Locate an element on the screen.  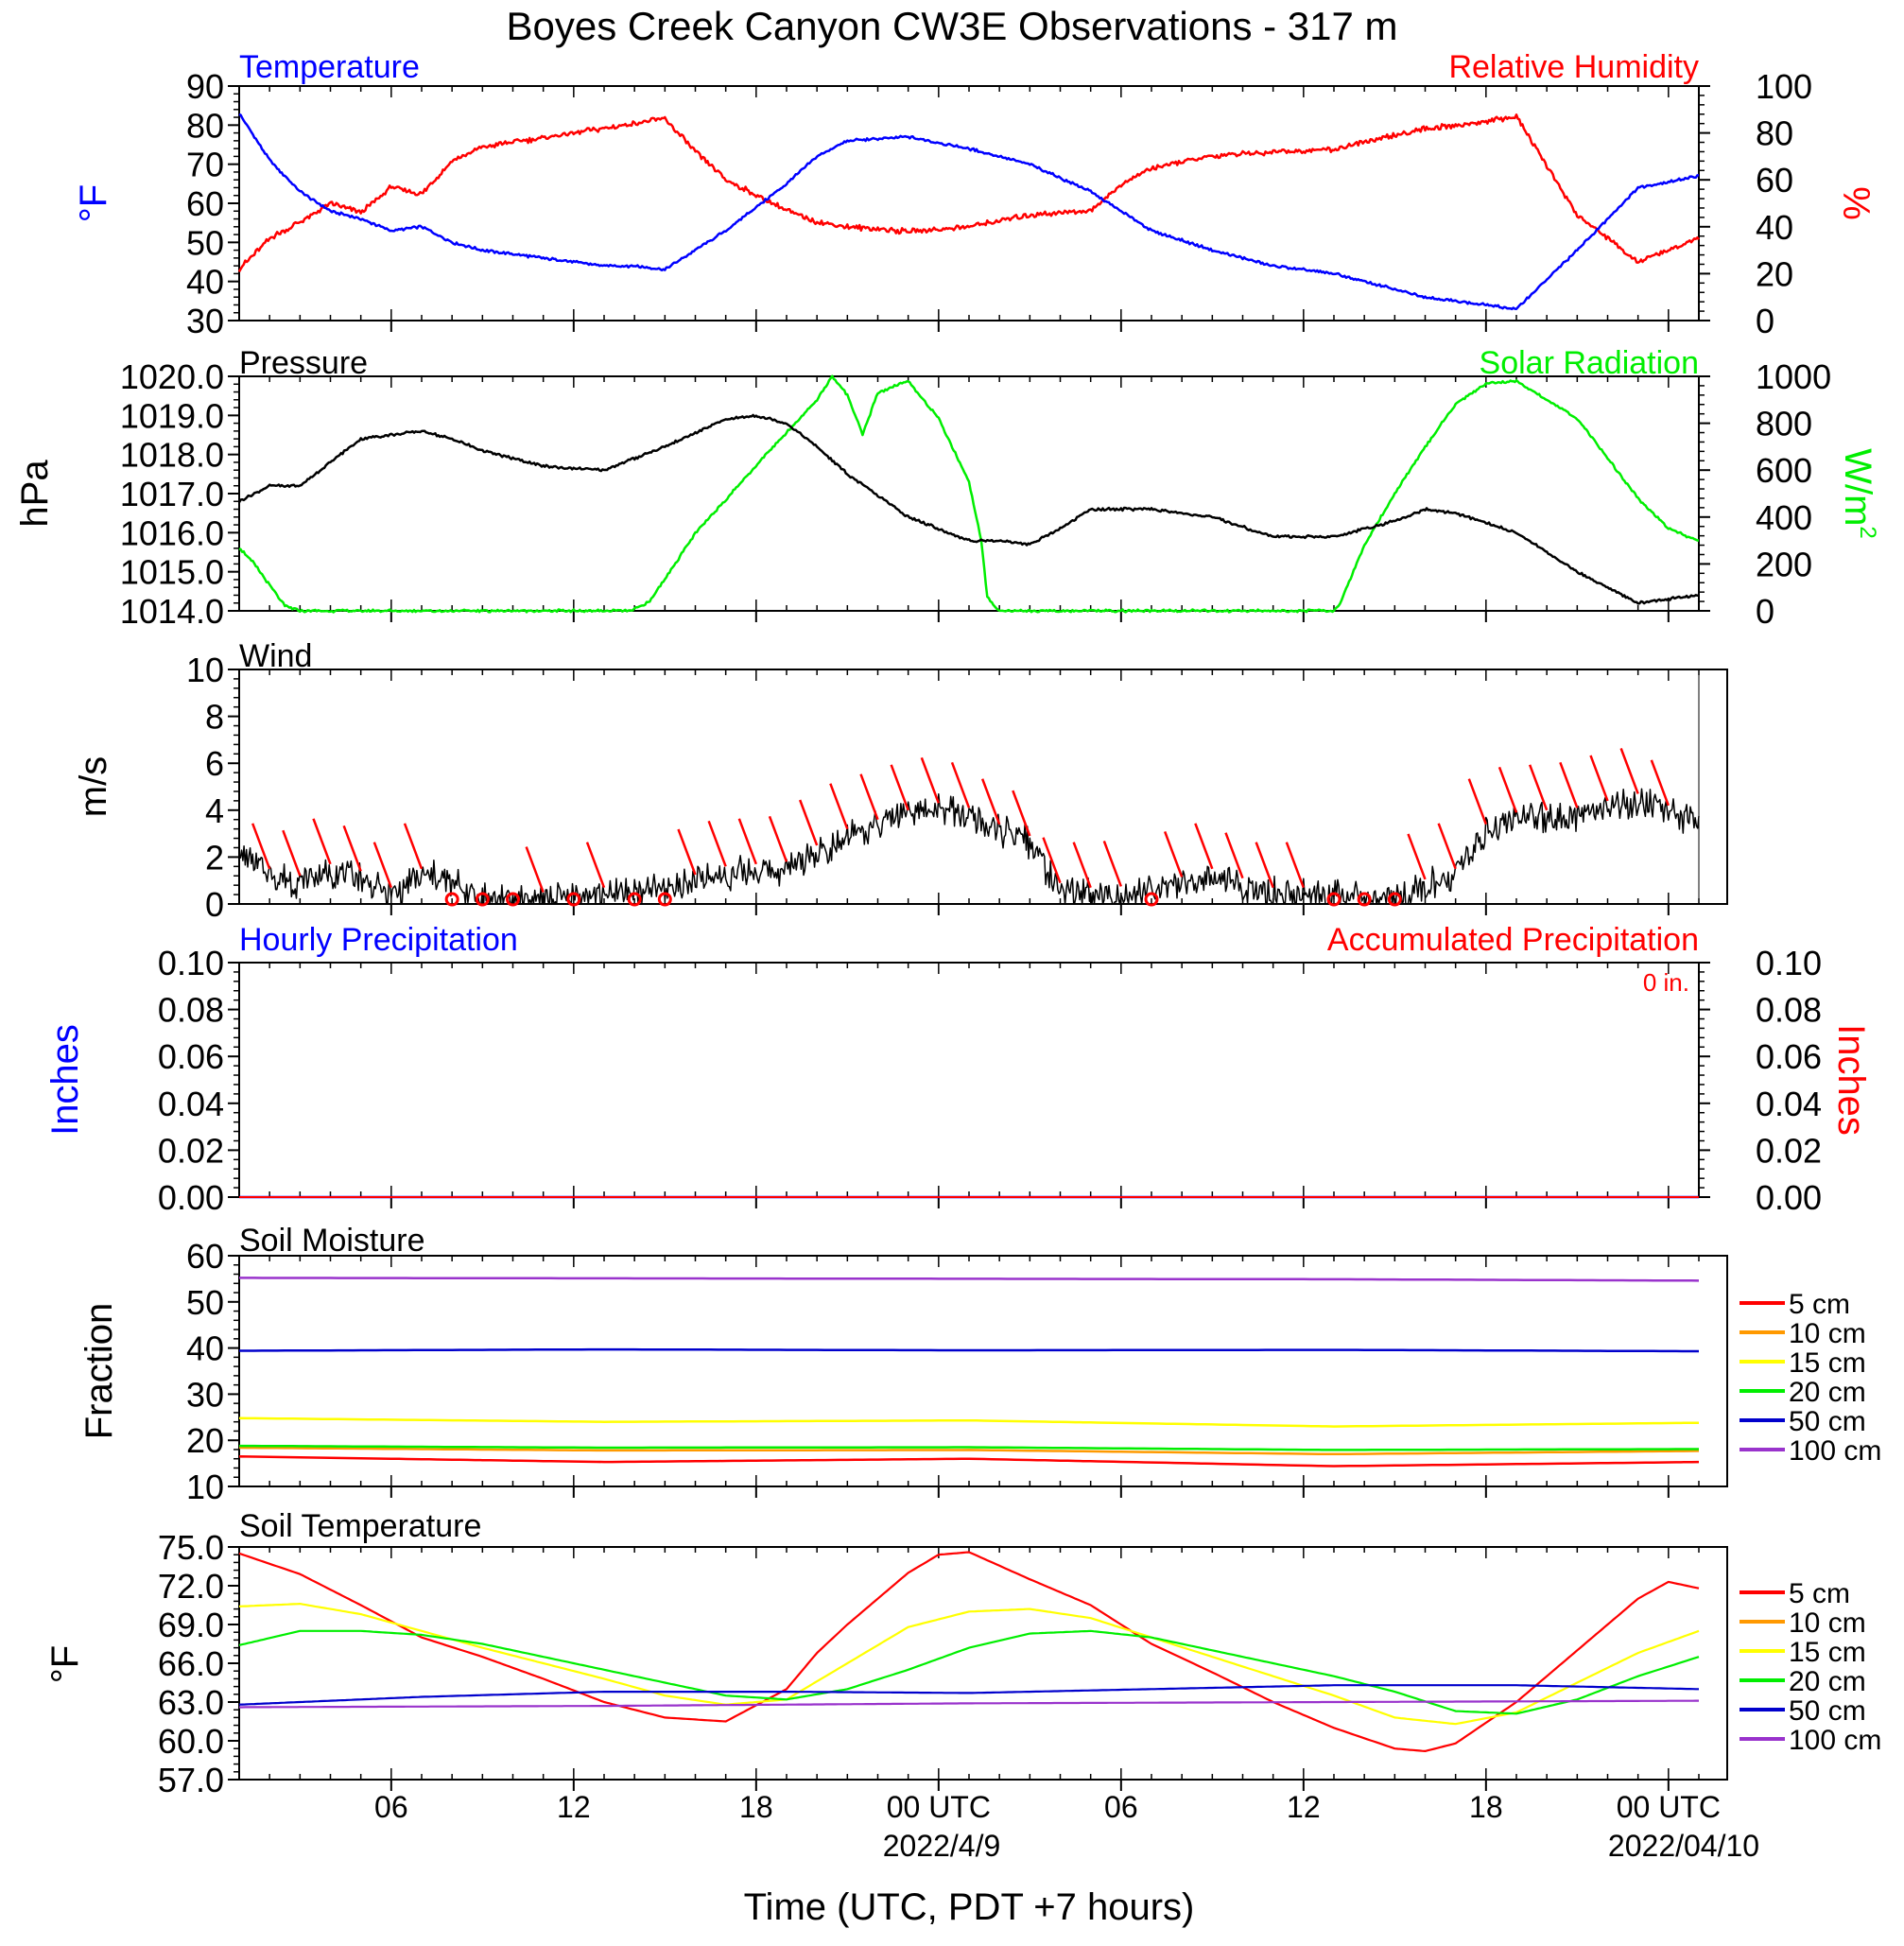
legend-label: 100 cm is located at coordinates (1835, 1741).